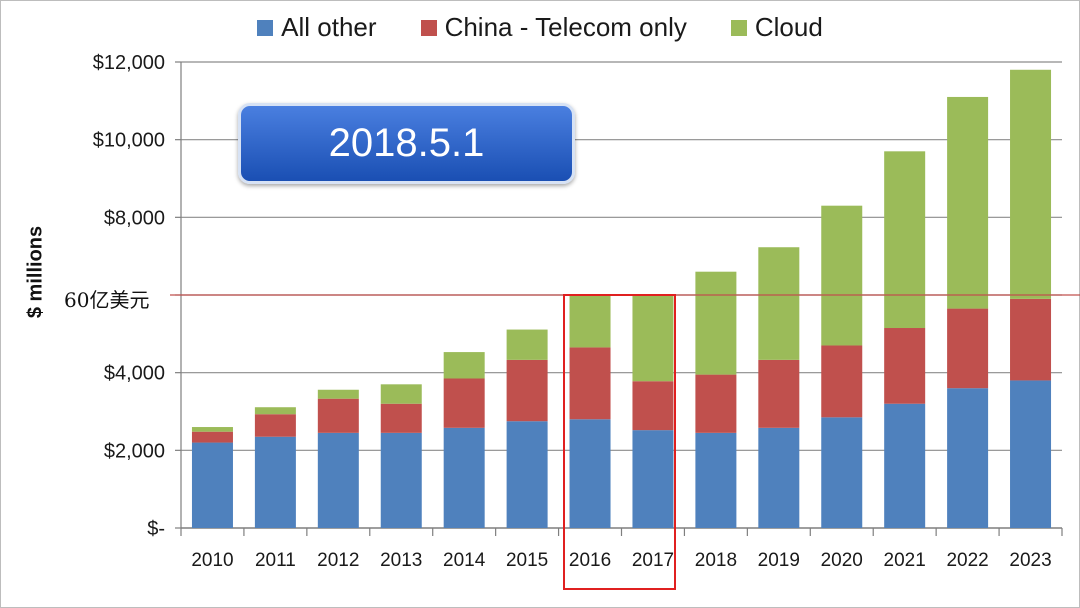 The height and width of the screenshot is (608, 1080). I want to click on legend-item-china-telecom: China - Telecom only, so click(553, 27).